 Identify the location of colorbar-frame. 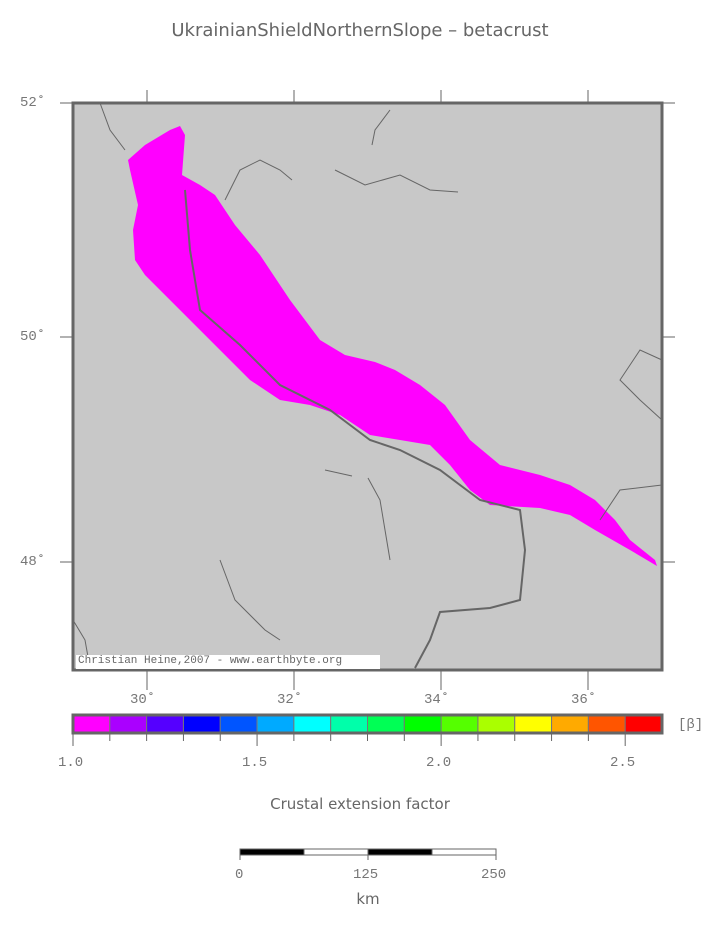
(367, 724).